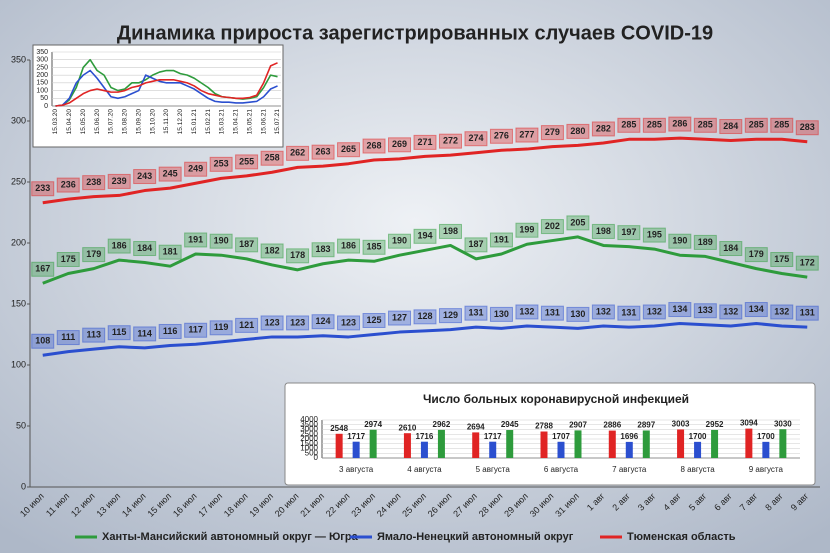 This screenshot has width=830, height=553. I want to click on y-tick-label: 2500, so click(309, 433).